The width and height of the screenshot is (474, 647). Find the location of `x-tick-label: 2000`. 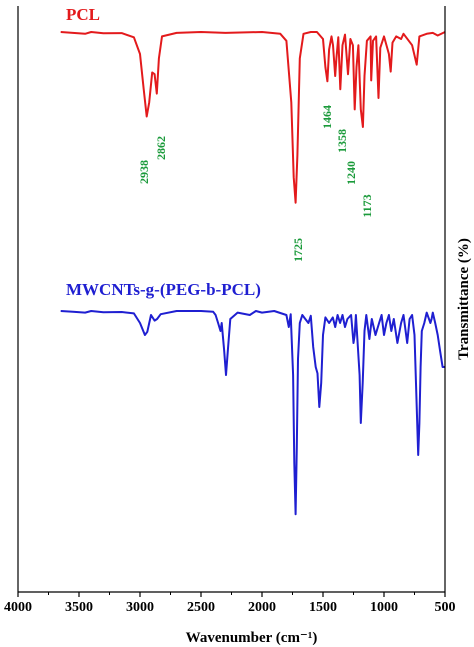

x-tick-label: 2000 is located at coordinates (262, 607).